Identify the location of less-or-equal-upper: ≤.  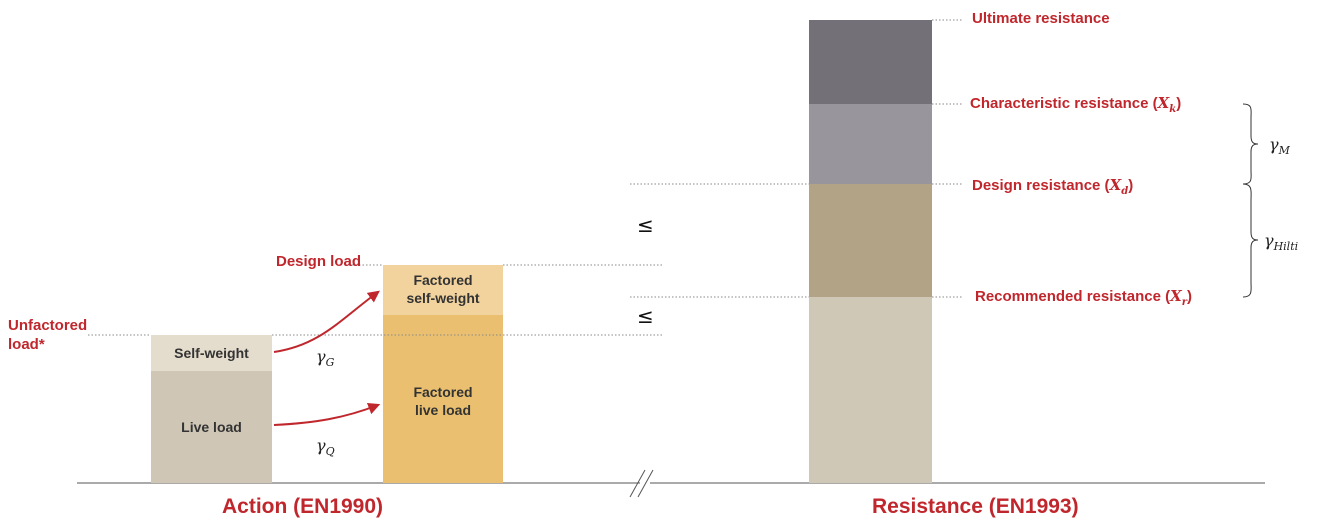
(645, 225).